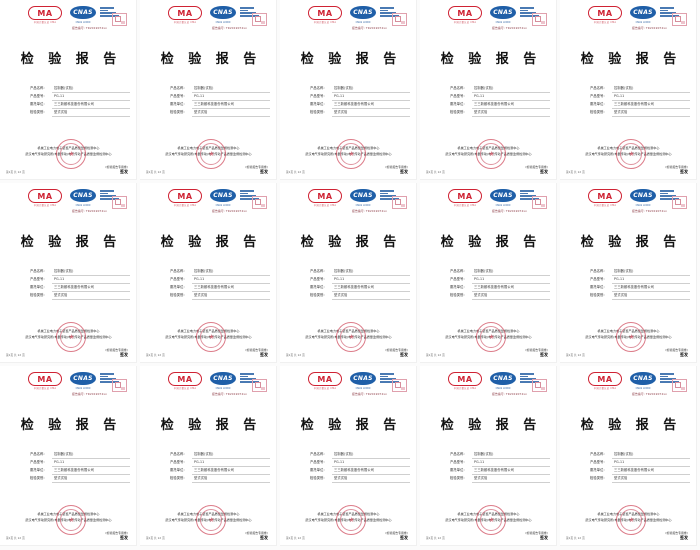 The image size is (700, 550). What do you see at coordinates (539, 385) in the screenshot?
I see `registration-stamp-box-icon` at bounding box center [539, 385].